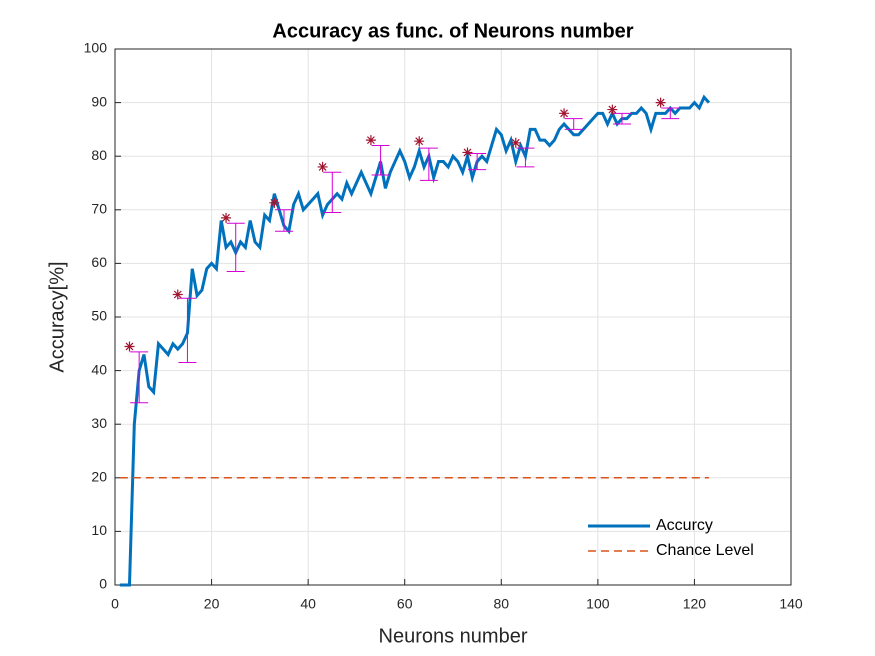 This screenshot has height=656, width=875. I want to click on x-tick-label: 40, so click(308, 604).